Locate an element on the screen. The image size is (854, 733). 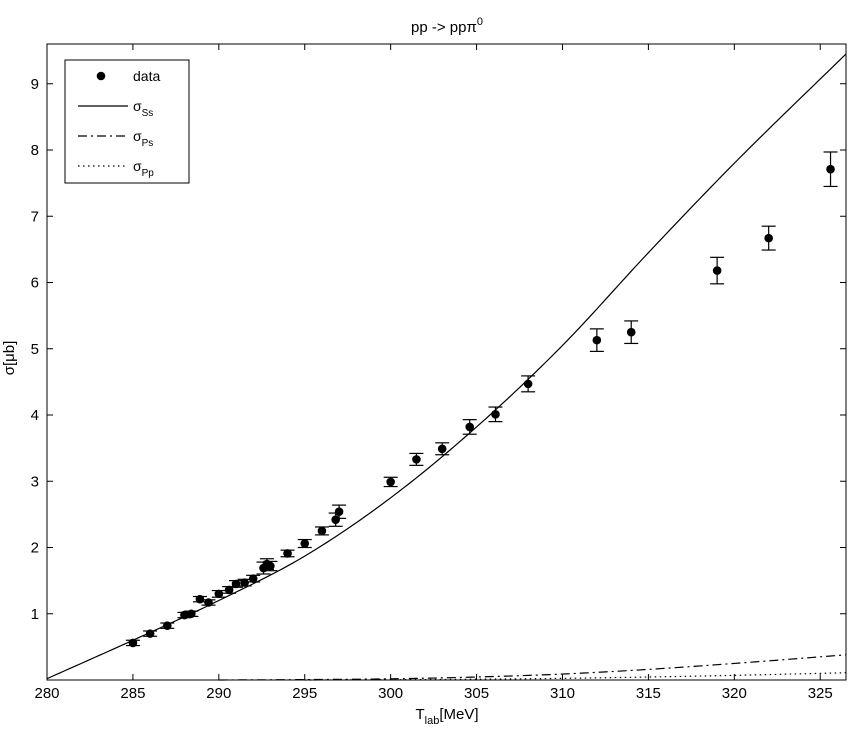
y-tick-label: 5 is located at coordinates (35, 349).